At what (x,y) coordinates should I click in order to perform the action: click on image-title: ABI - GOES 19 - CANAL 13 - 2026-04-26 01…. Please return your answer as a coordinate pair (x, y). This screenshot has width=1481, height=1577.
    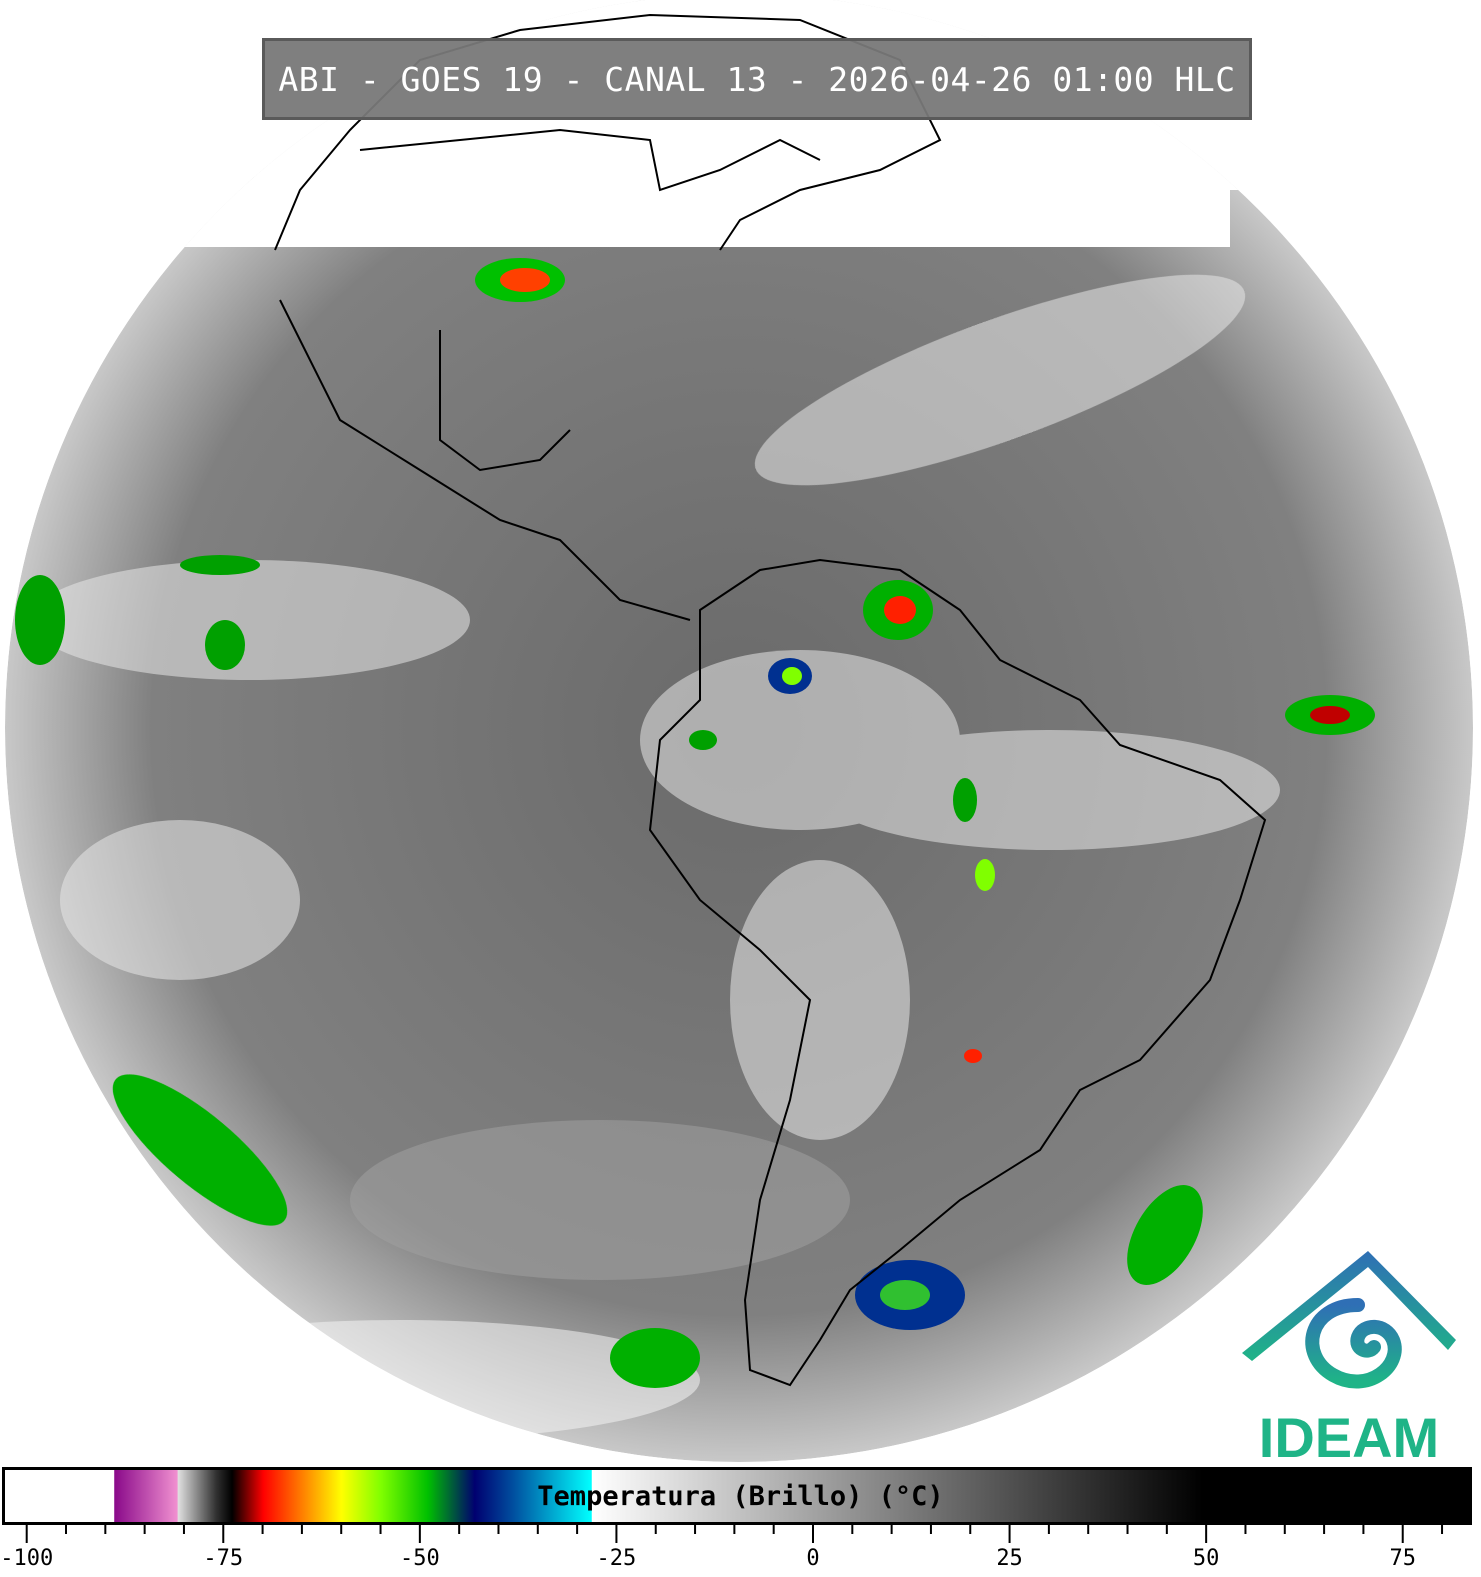
    Looking at the image, I should click on (757, 79).